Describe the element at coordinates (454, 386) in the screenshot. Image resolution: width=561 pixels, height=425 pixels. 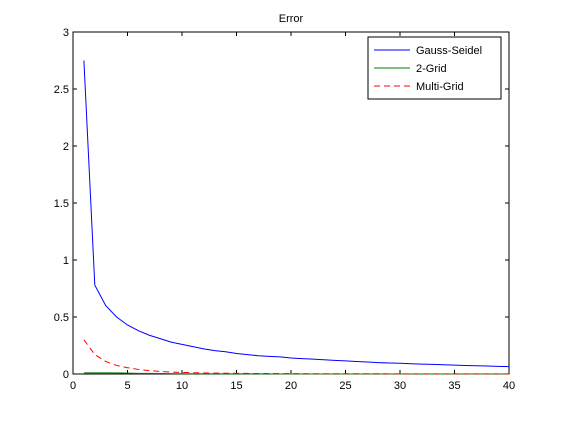
I see `x-tick-label: 35` at that location.